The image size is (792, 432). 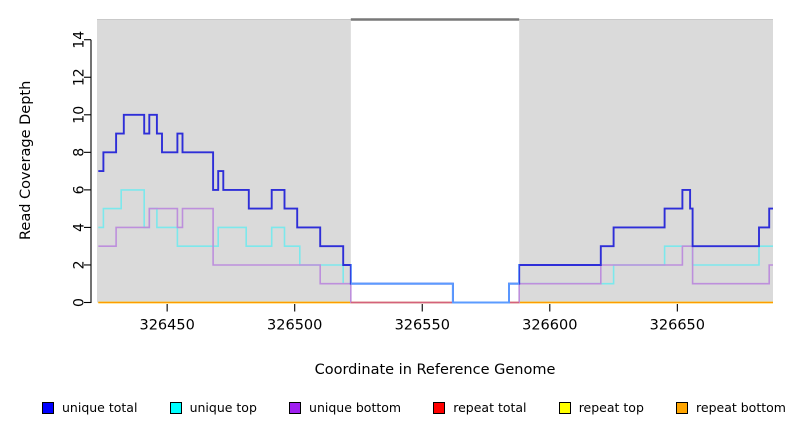 I want to click on x-axis: 326450 326500 326550 326600 326650, so click(x=422, y=319).